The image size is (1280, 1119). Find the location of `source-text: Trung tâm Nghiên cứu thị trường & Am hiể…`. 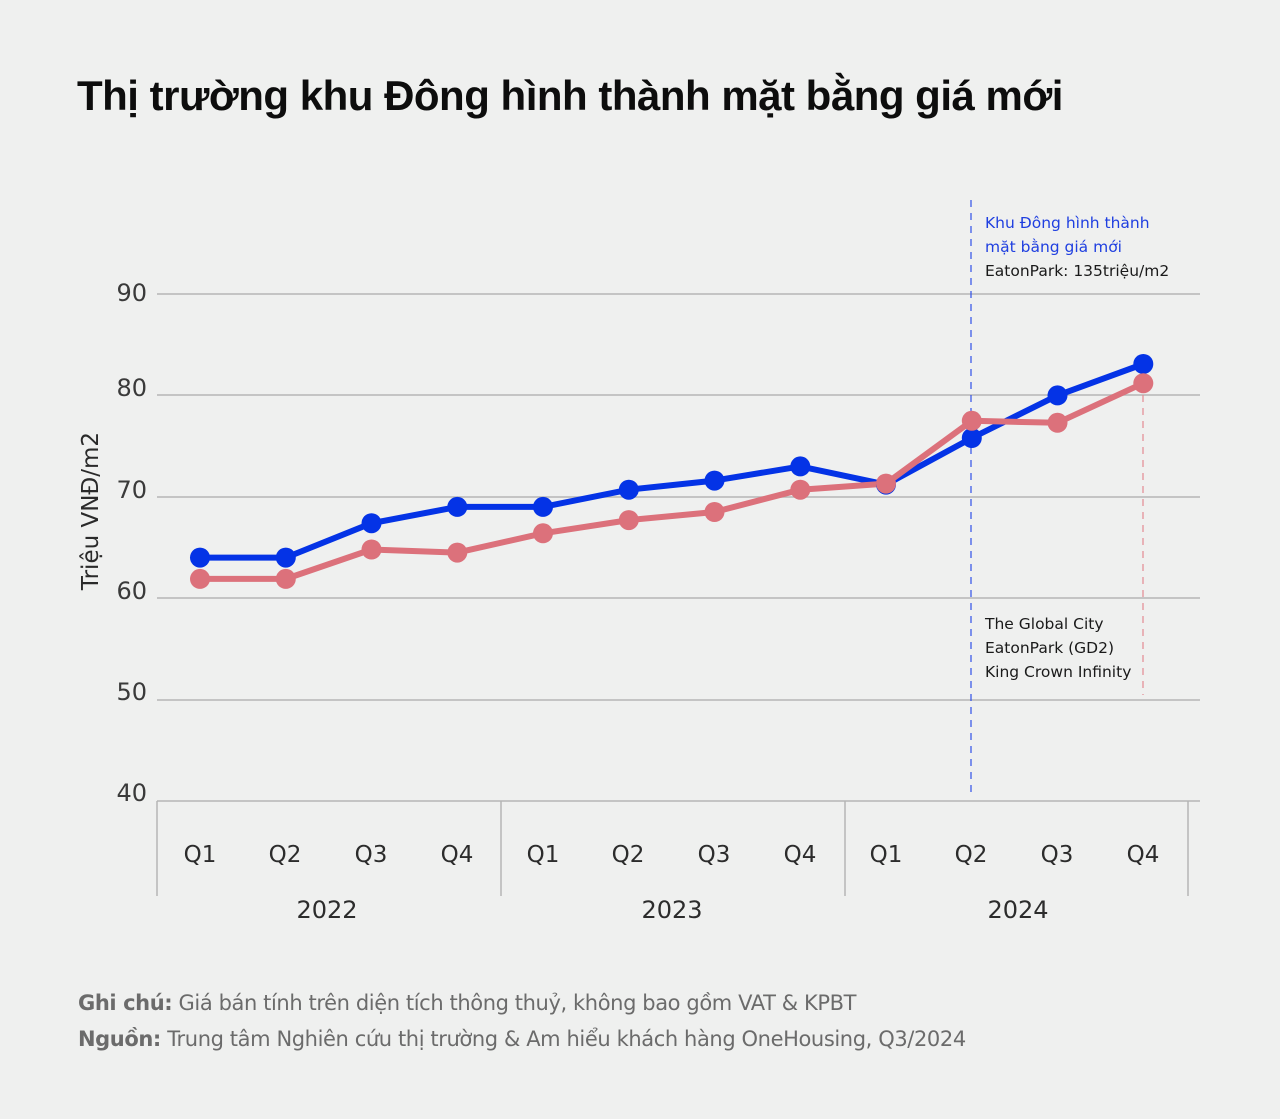

source-text: Trung tâm Nghiên cứu thị trường & Am hiể… is located at coordinates (563, 1039).